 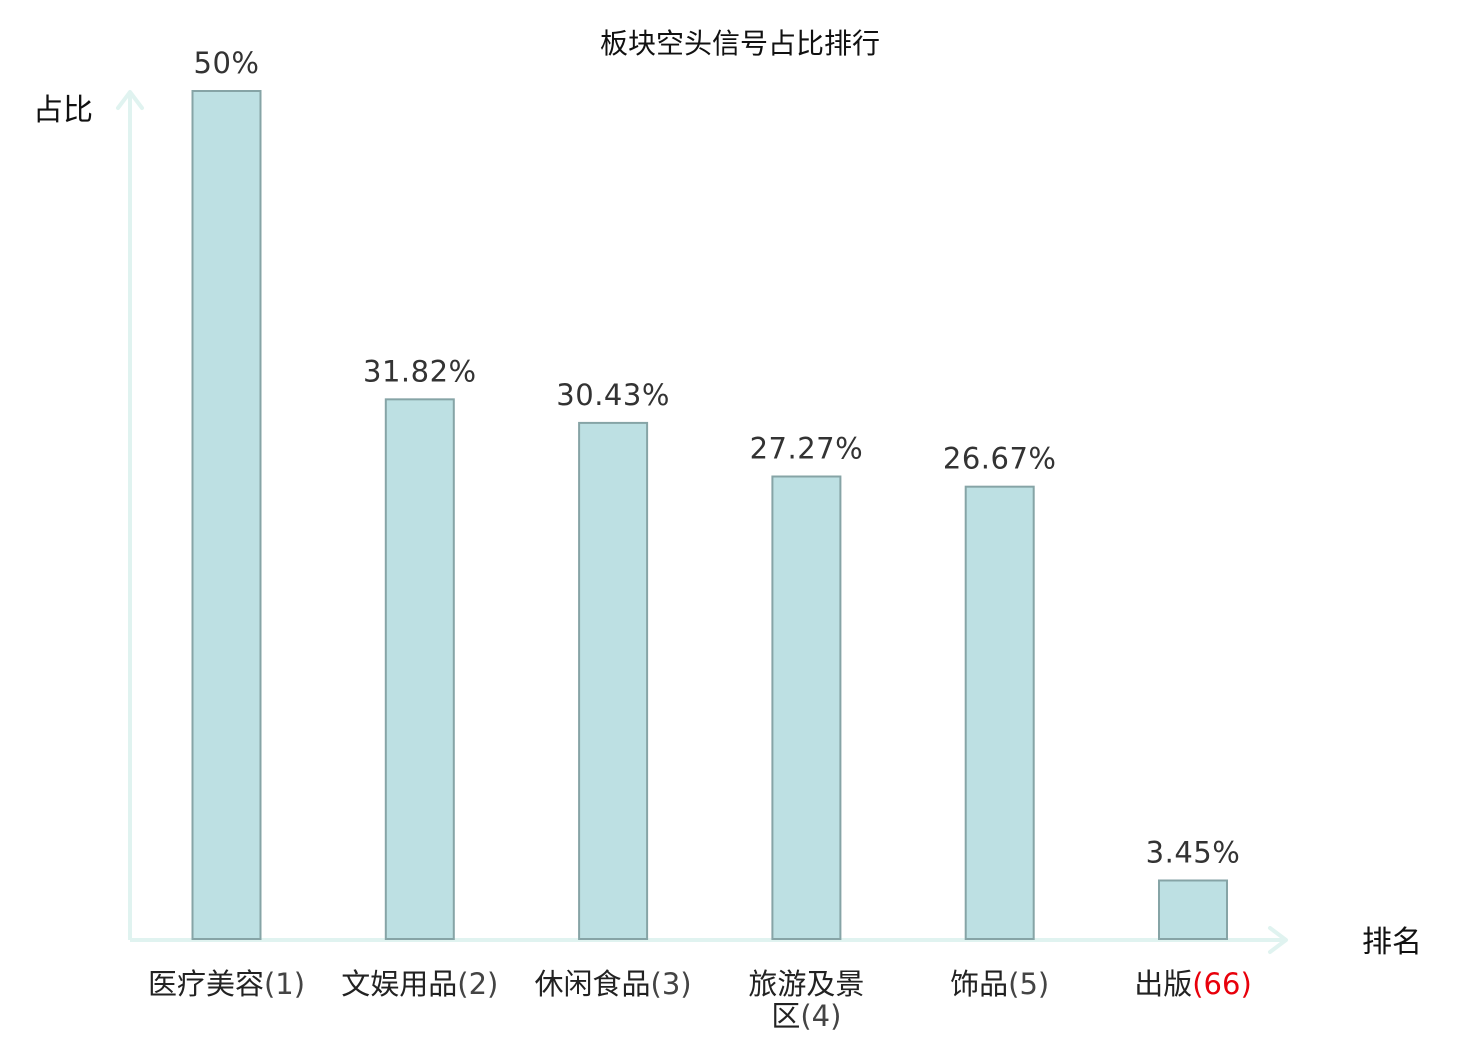 I want to click on value-label-3: 30.43%, so click(x=613, y=395).